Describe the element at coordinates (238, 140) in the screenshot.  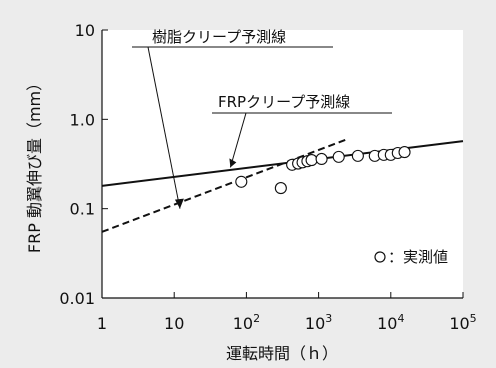
I see `frp-leader-line` at that location.